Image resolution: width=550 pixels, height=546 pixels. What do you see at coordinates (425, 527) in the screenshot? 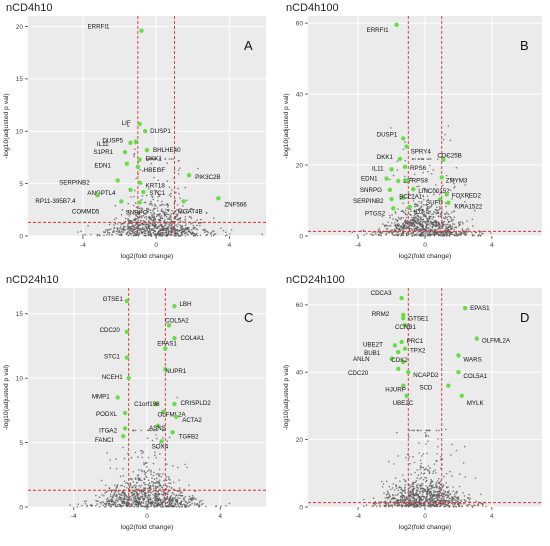
I see `x-axis-title: log2(fold change)` at bounding box center [425, 527].